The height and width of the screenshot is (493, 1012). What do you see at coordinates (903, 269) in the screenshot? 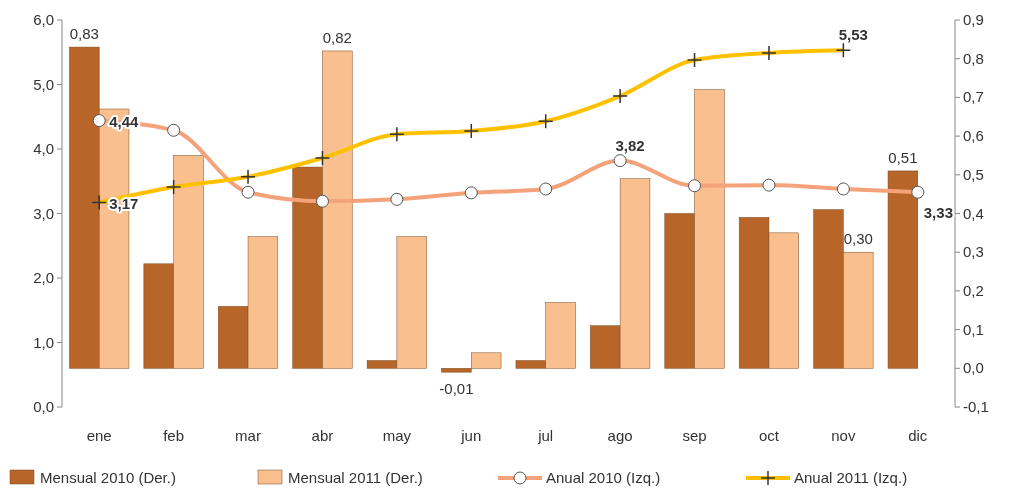
I see `bar` at bounding box center [903, 269].